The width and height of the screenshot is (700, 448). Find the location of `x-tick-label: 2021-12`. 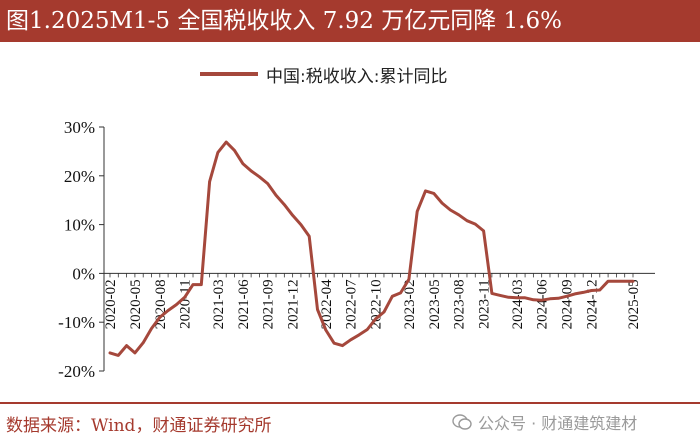

x-tick-label: 2021-12 is located at coordinates (294, 304).